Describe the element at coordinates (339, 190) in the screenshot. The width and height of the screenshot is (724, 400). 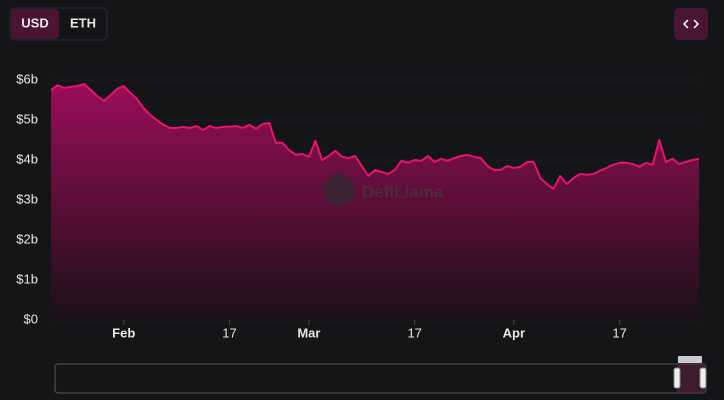
I see `watermark-logo` at that location.